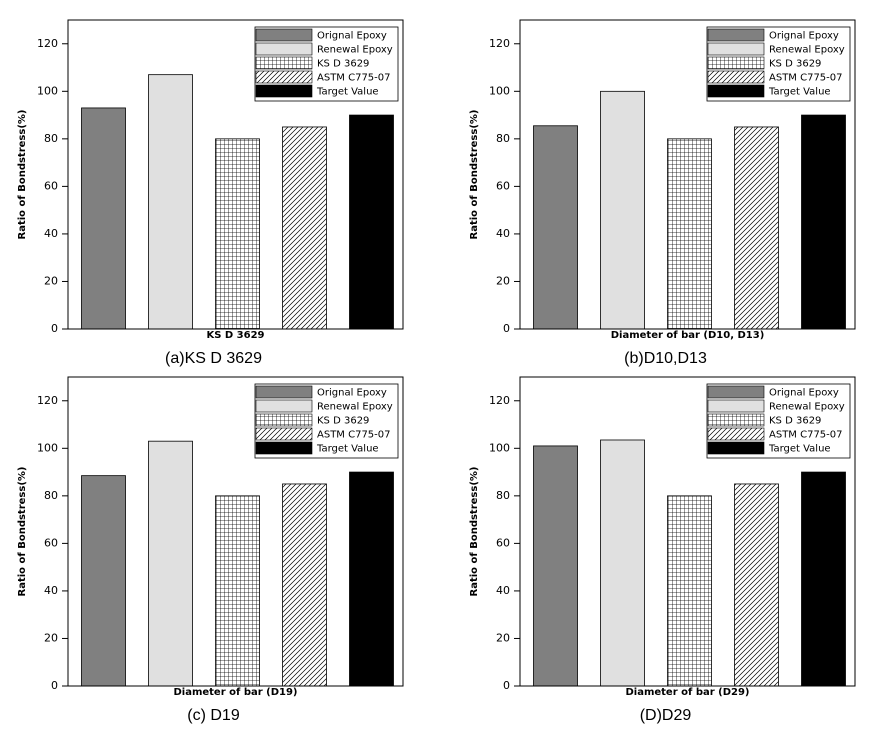 Image resolution: width=882 pixels, height=734 pixels. What do you see at coordinates (687, 692) in the screenshot?
I see `x-axis-label: Diameter of bar (D29)` at bounding box center [687, 692].